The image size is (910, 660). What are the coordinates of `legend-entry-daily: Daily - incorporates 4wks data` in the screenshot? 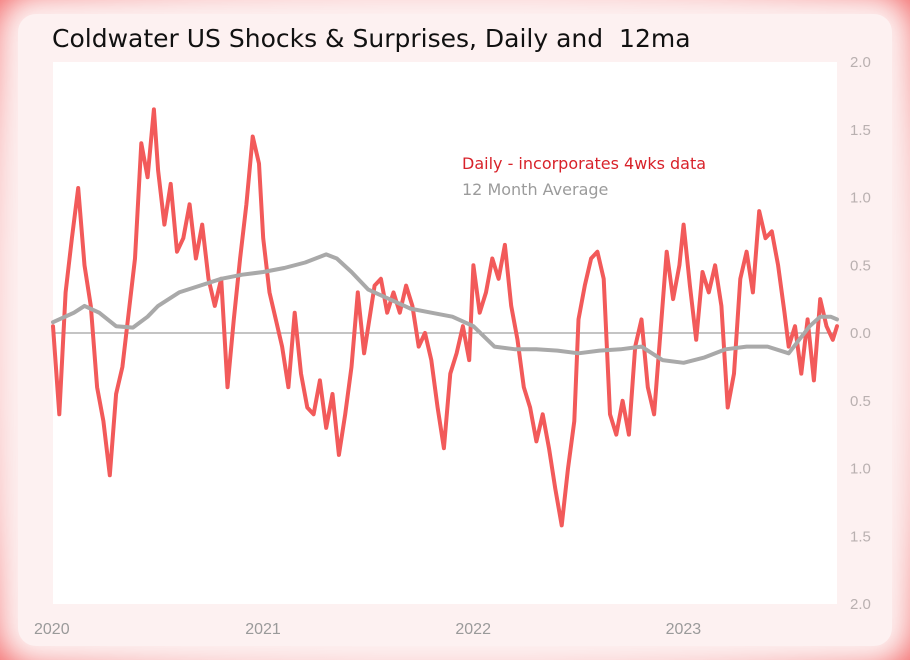 It's located at (584, 163).